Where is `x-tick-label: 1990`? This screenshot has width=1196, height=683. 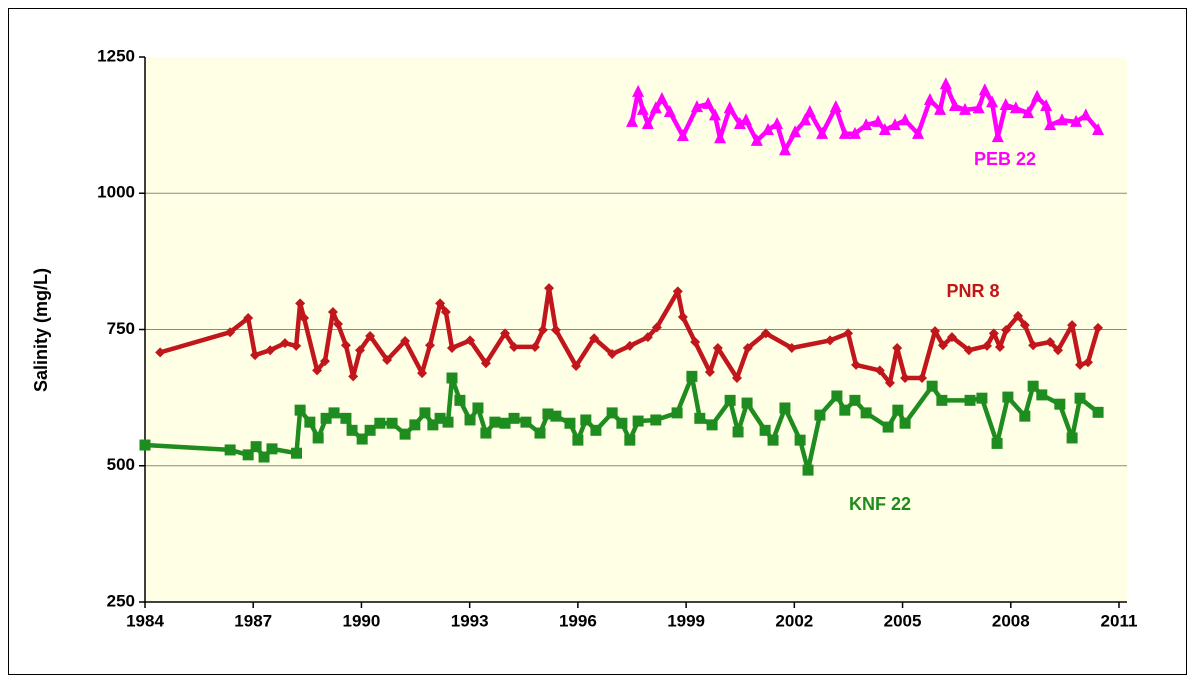 x-tick-label: 1990 is located at coordinates (362, 620).